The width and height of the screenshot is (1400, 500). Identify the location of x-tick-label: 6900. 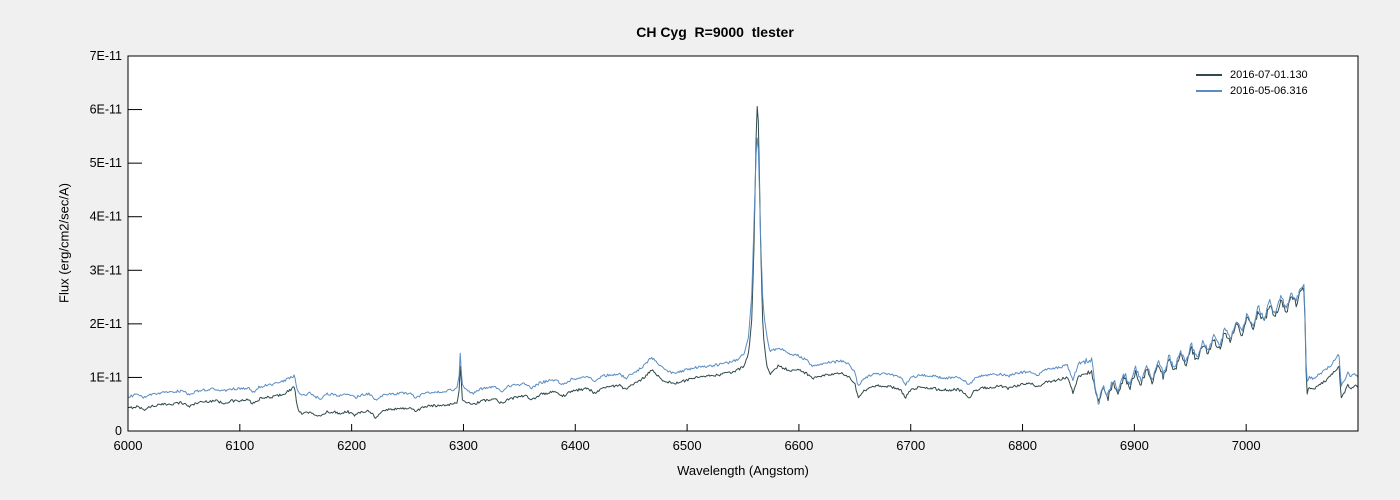
(1134, 445).